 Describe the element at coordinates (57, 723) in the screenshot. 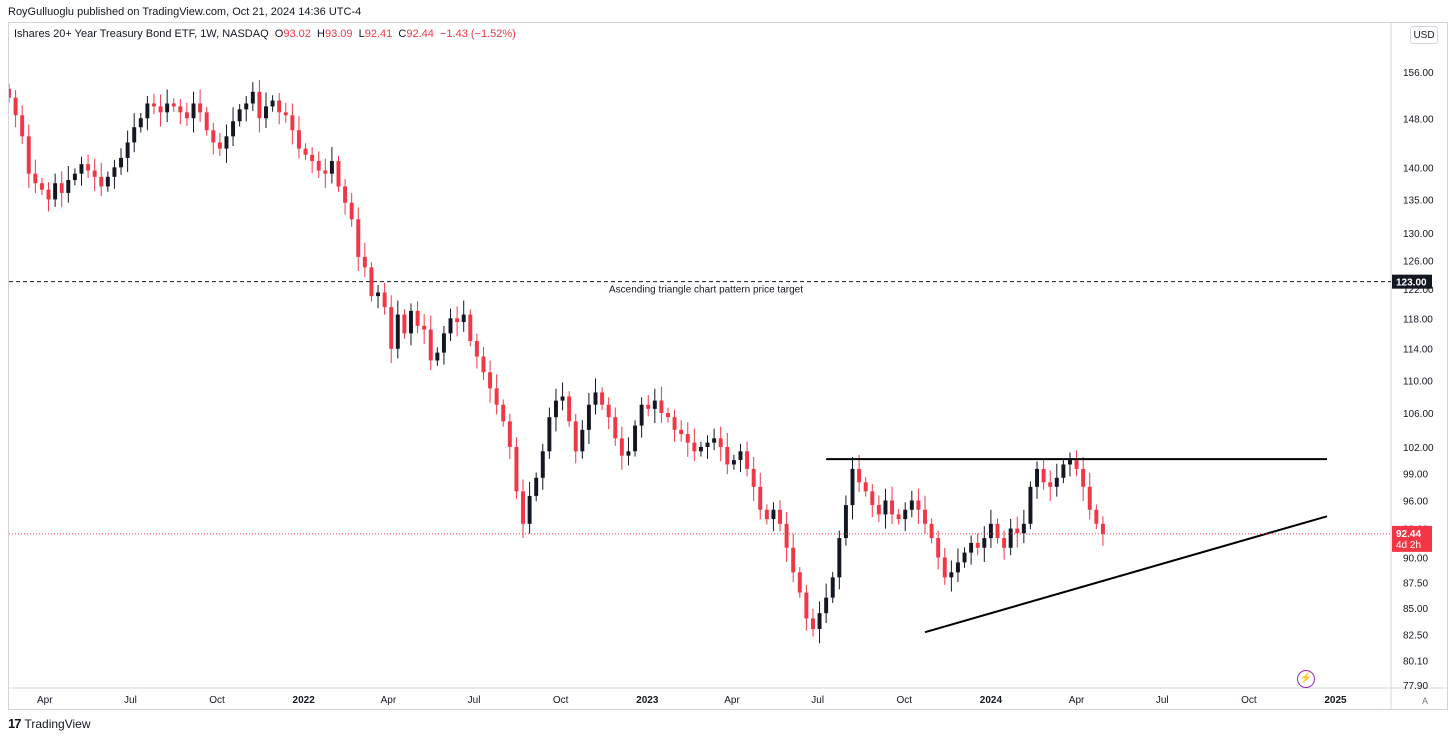

I see `tradingview-logo-text: TradingView` at that location.